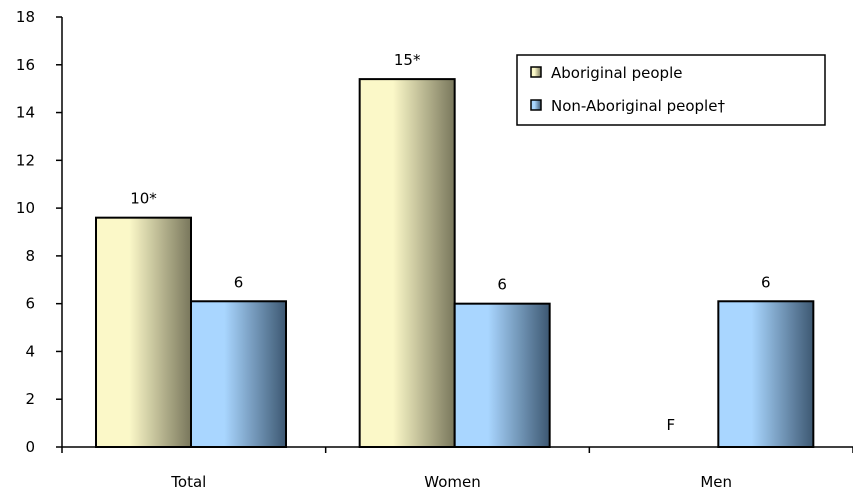 Image resolution: width=853 pixels, height=493 pixels. Describe the element at coordinates (143, 199) in the screenshot. I see `data-label: 10*` at that location.